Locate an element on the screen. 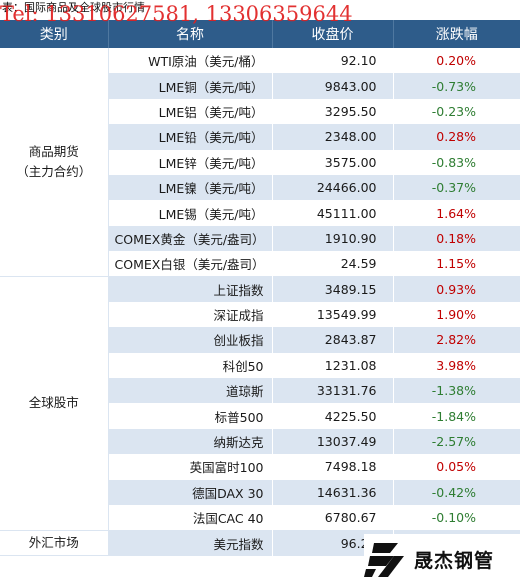 The height and width of the screenshot is (584, 520). table-row: 道琼斯 33131.76 -1.38% is located at coordinates (260, 391).